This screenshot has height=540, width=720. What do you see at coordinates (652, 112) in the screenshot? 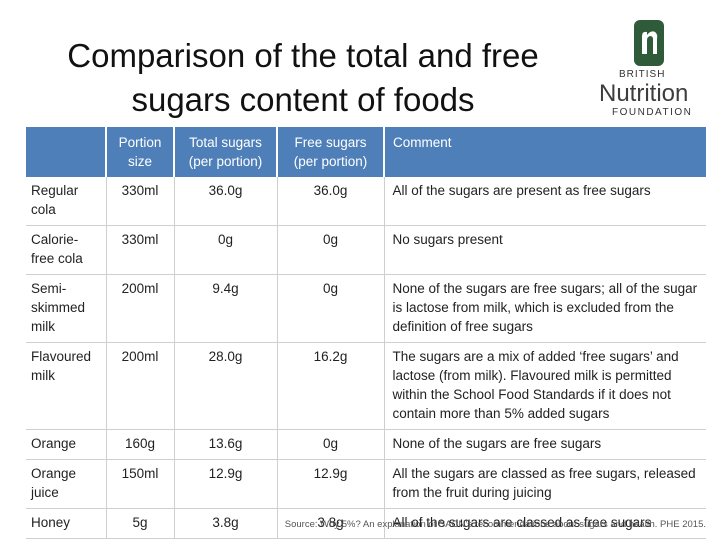
I see `logo-text-foundation: FOUNDATION` at bounding box center [652, 112].